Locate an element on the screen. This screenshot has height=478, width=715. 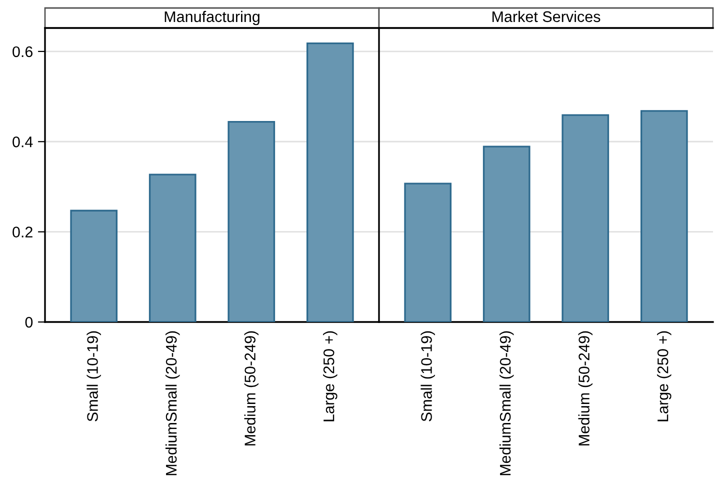
chart-title: Market Services is located at coordinates (546, 16).